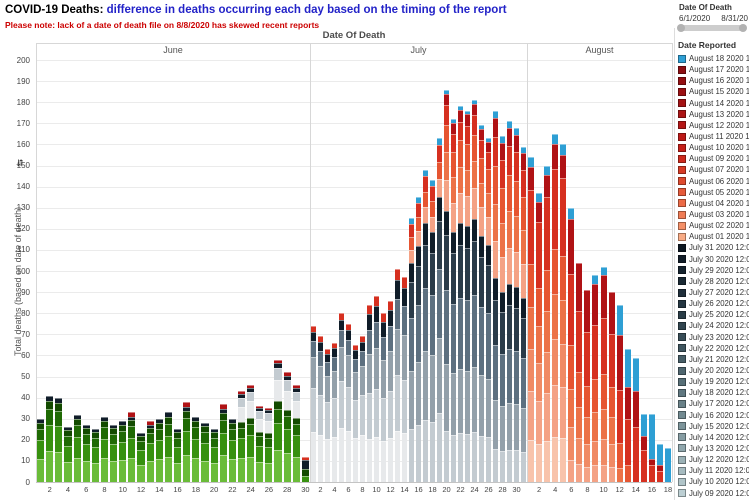 The width and height of the screenshot is (750, 500). Describe the element at coordinates (488, 489) in the screenshot. I see `x-tick-label: 26` at that location.